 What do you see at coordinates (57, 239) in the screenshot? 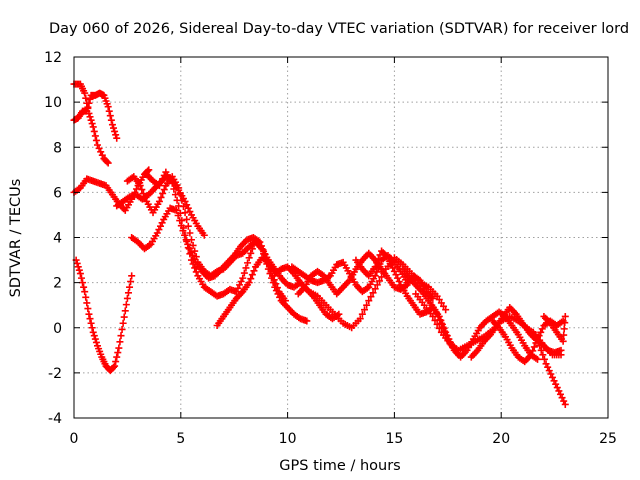
I see `y-tick-label: 4` at bounding box center [57, 239].